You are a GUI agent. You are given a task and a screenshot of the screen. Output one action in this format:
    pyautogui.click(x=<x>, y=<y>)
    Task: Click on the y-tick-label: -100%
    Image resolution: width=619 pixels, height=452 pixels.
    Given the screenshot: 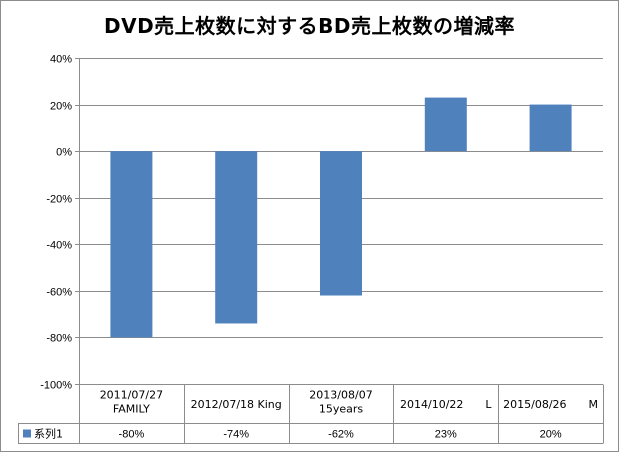 What is the action you would take?
    pyautogui.click(x=56, y=386)
    